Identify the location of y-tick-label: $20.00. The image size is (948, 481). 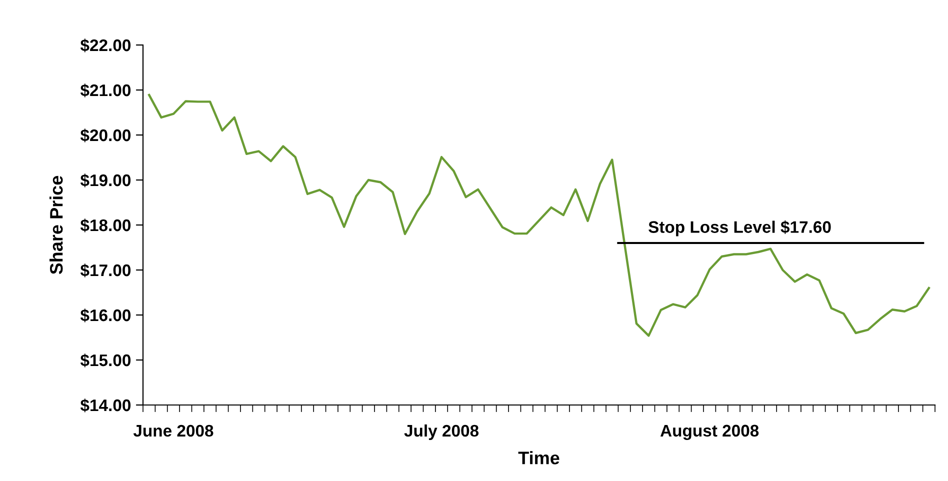
(105, 135).